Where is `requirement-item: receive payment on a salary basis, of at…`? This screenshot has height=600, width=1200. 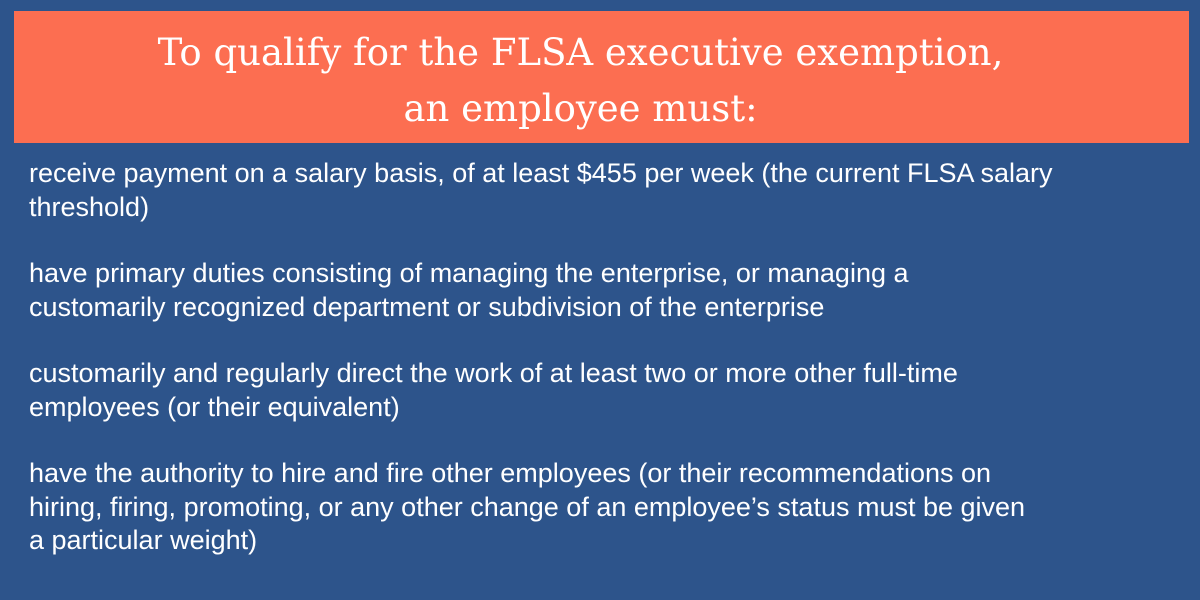
requirement-item: receive payment on a salary basis, of at… is located at coordinates (609, 190).